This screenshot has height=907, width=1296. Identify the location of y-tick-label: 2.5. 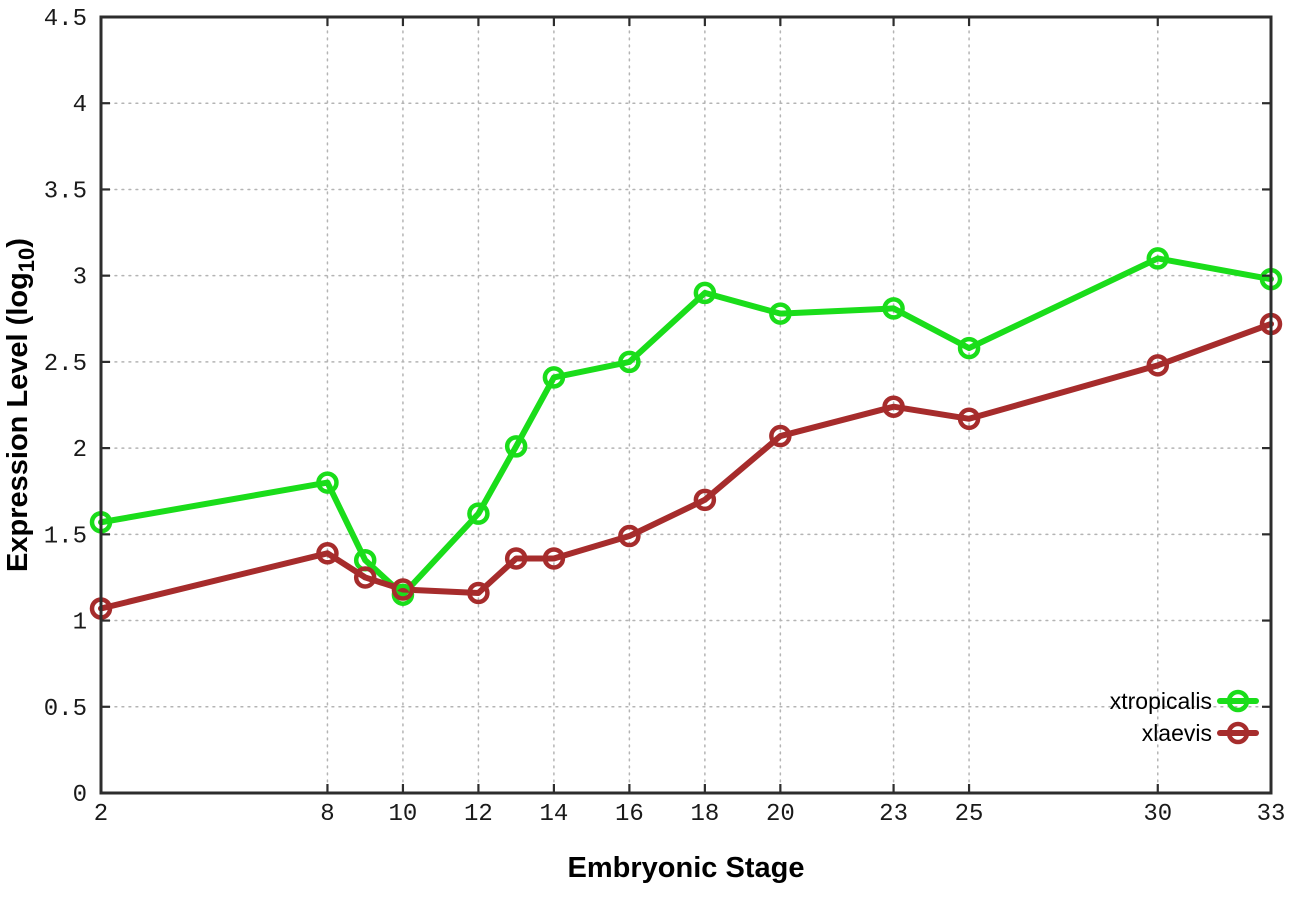
(65, 364).